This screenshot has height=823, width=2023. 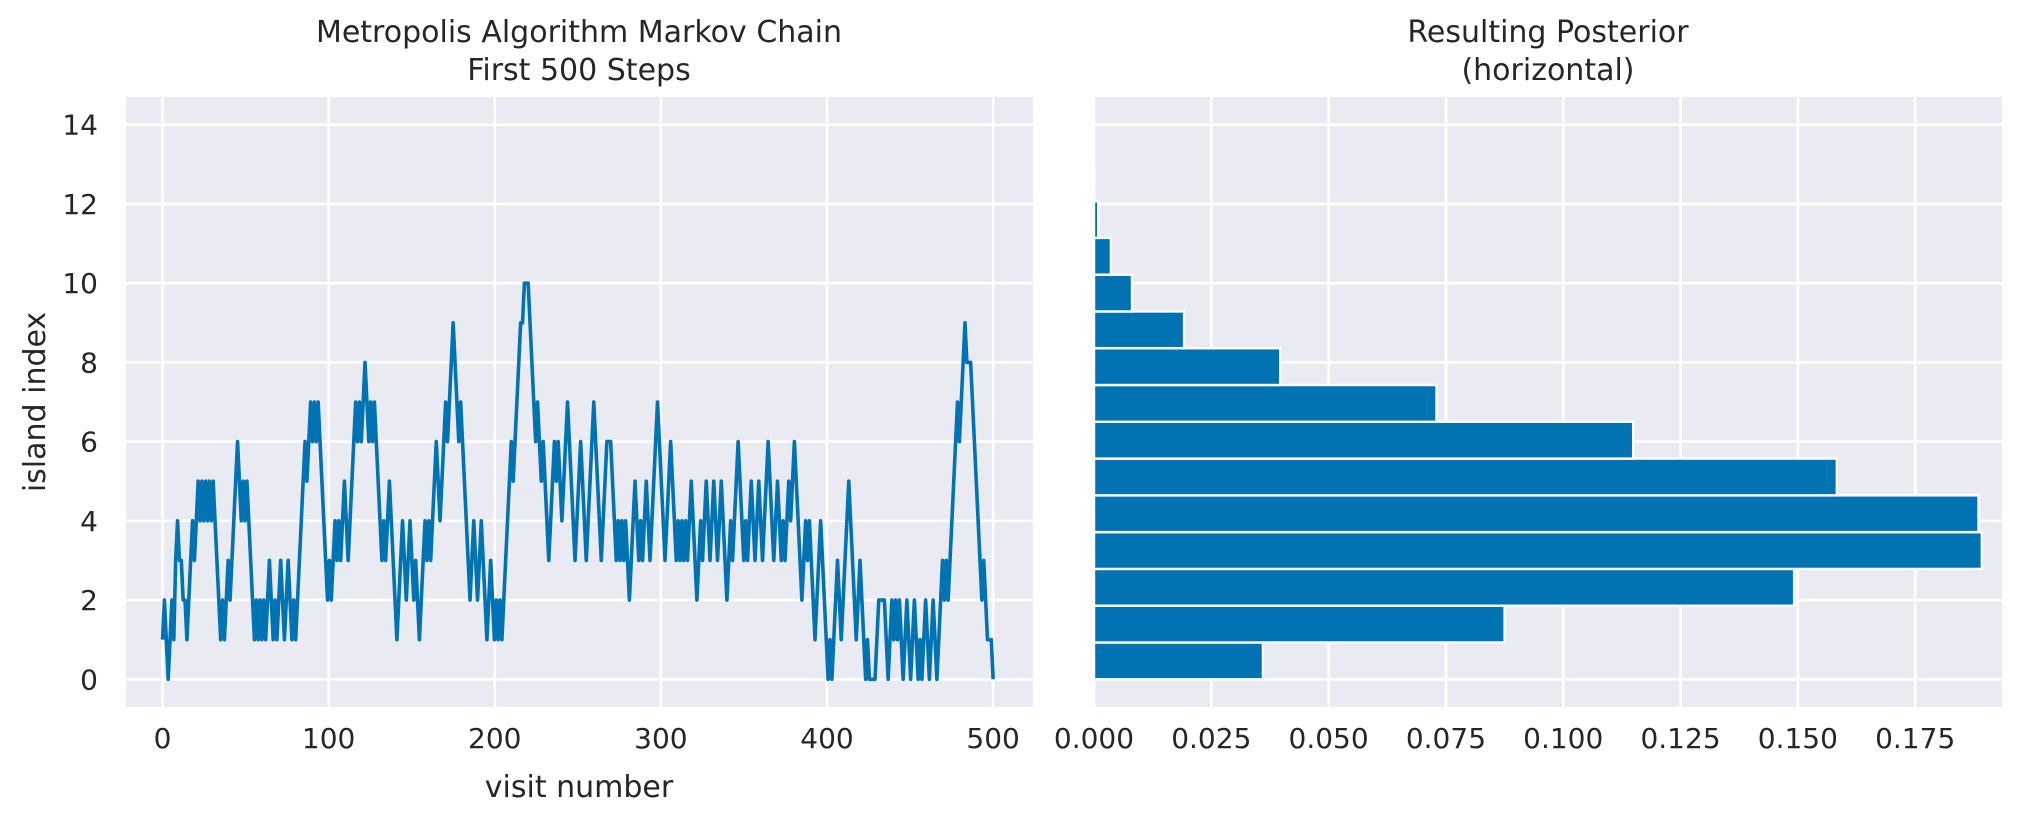 What do you see at coordinates (1563, 738) in the screenshot?
I see `posterior-x-tick-label: 0.100` at bounding box center [1563, 738].